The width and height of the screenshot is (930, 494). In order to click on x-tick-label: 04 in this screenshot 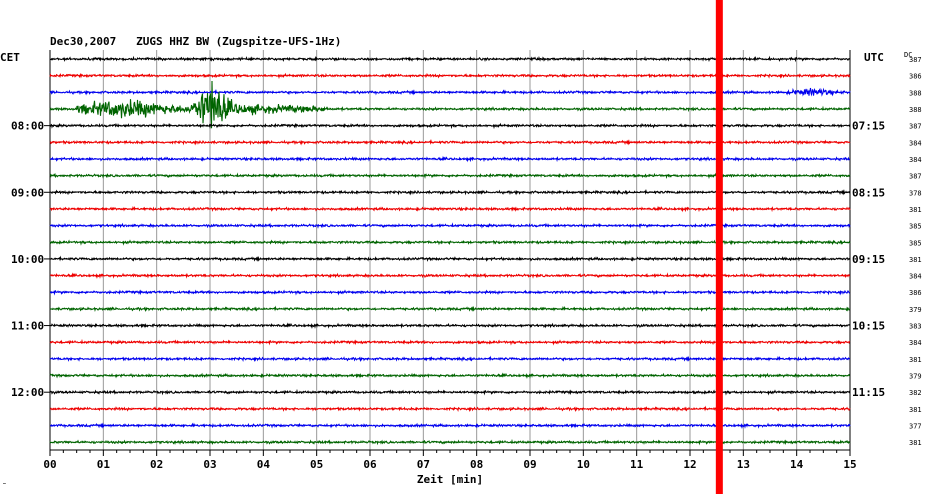, I will do `click(264, 464)`.